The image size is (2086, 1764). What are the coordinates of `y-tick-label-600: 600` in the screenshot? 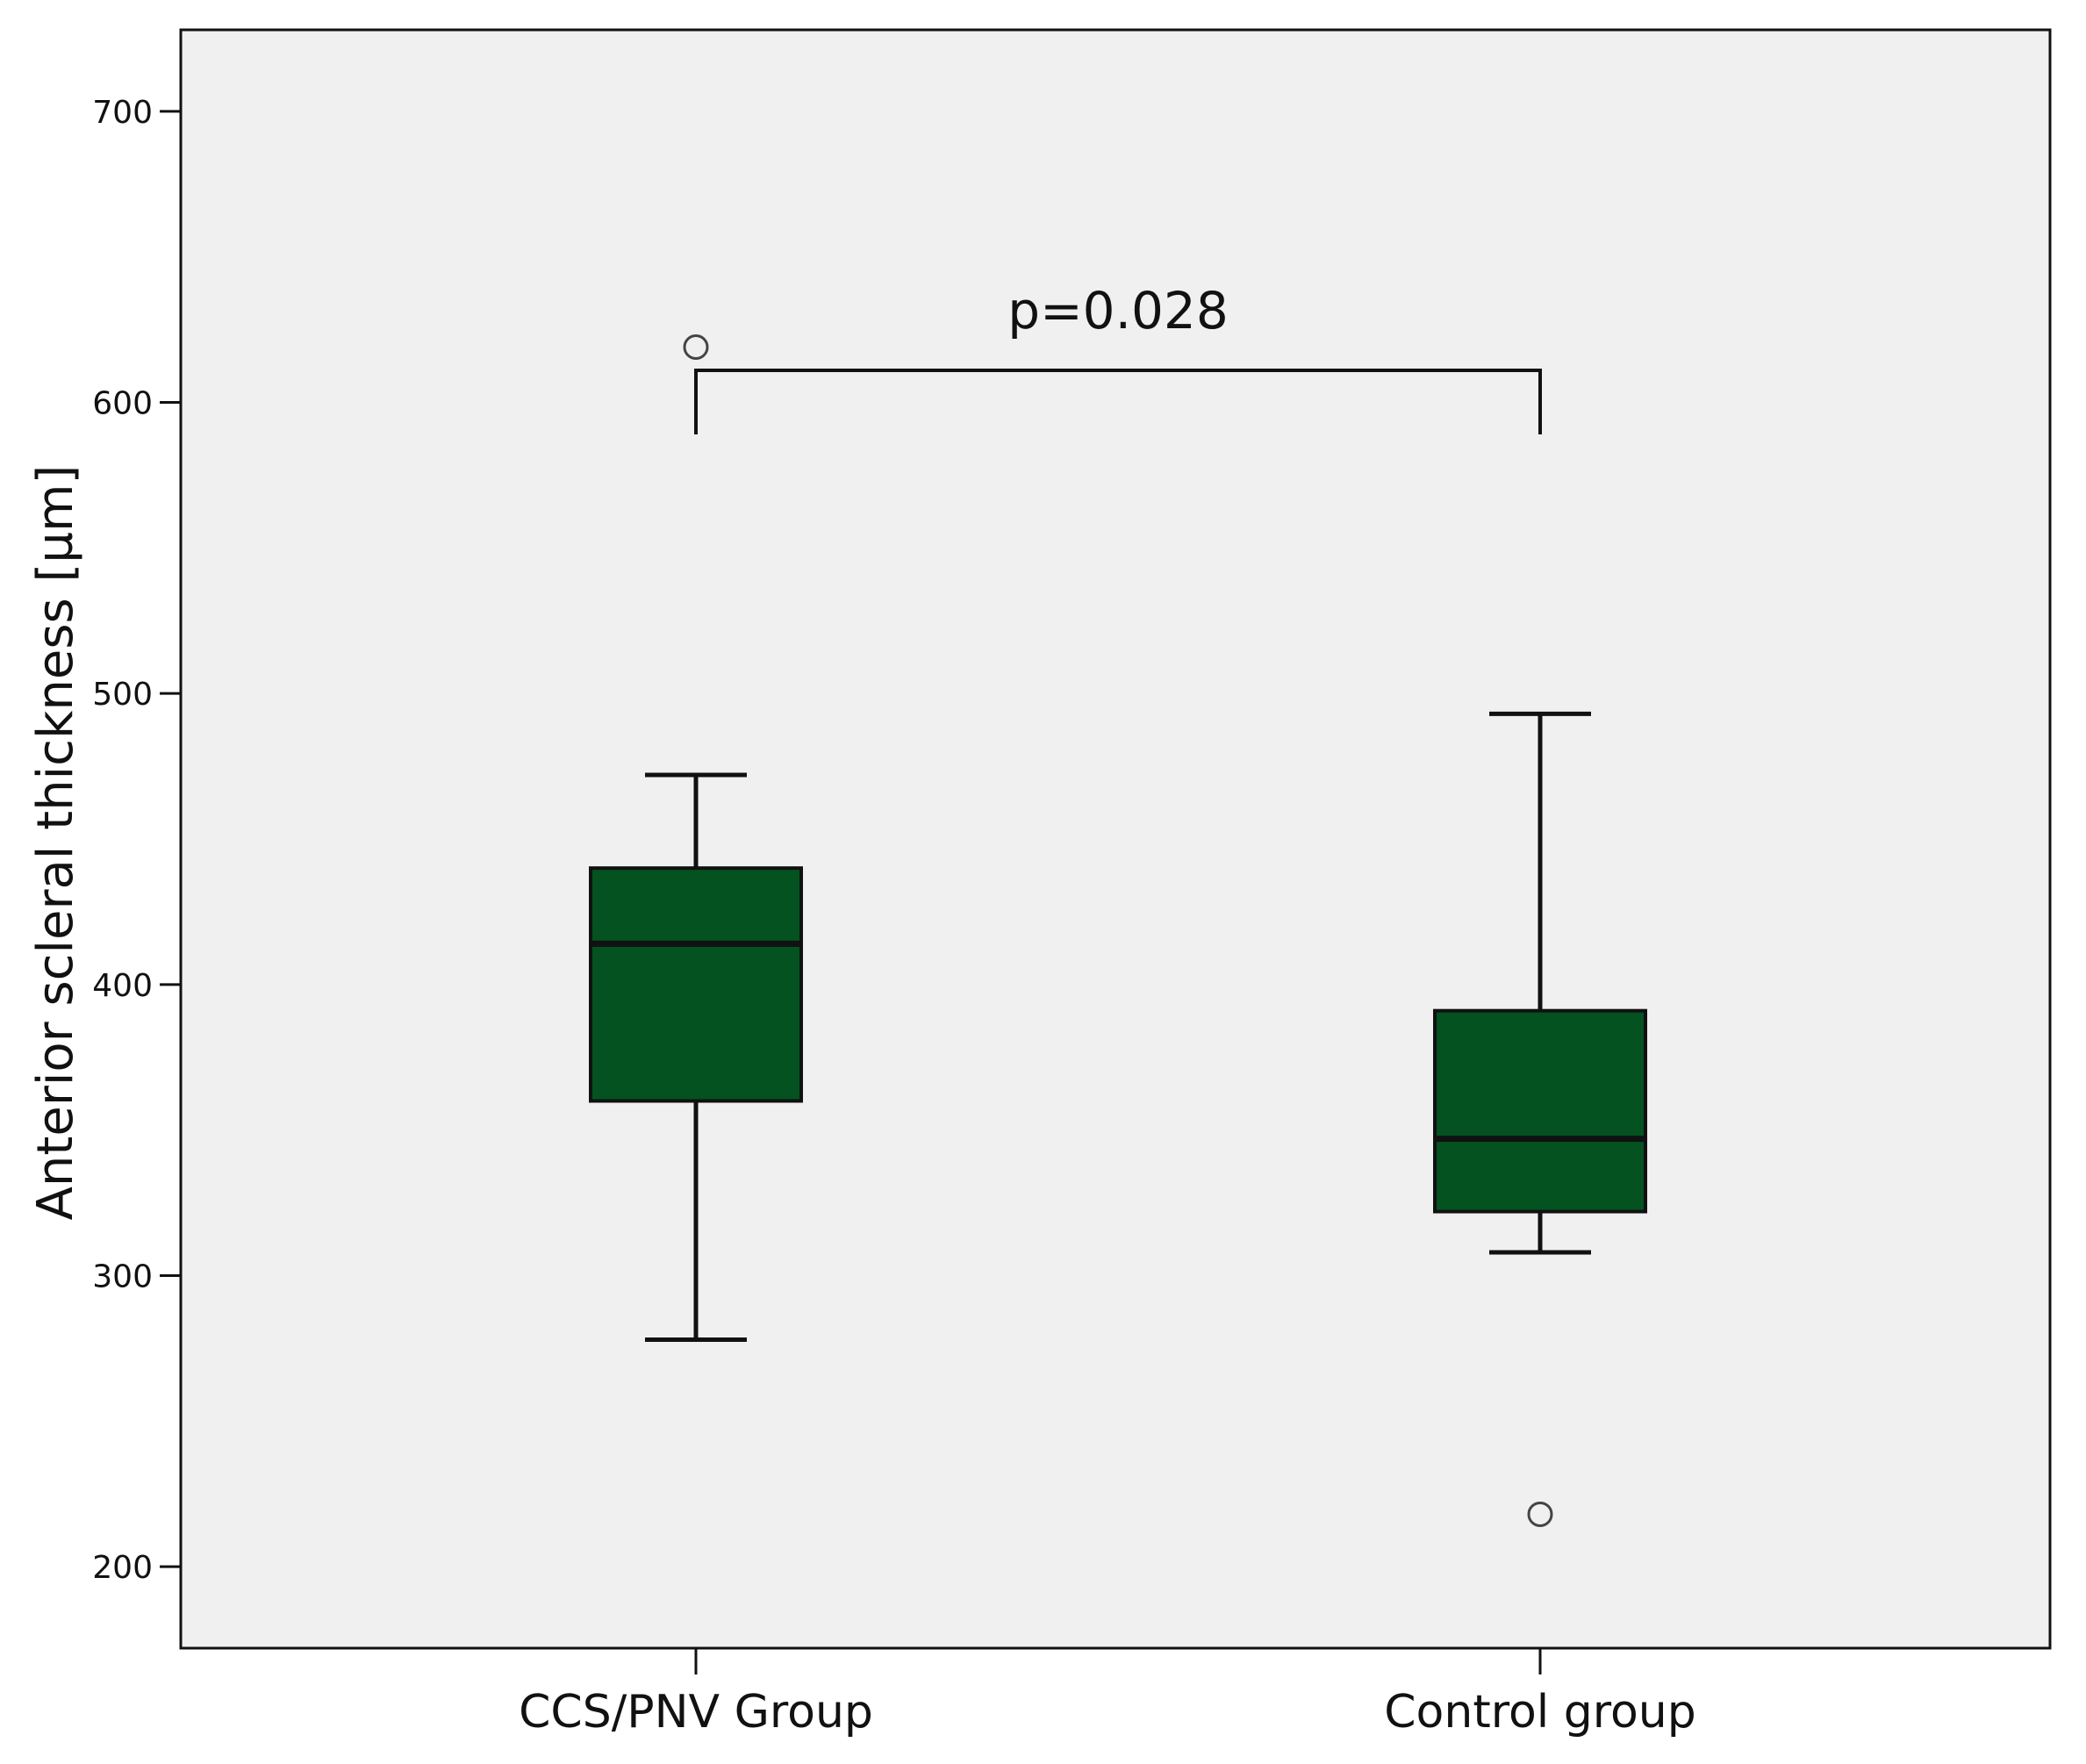 It's located at (123, 404).